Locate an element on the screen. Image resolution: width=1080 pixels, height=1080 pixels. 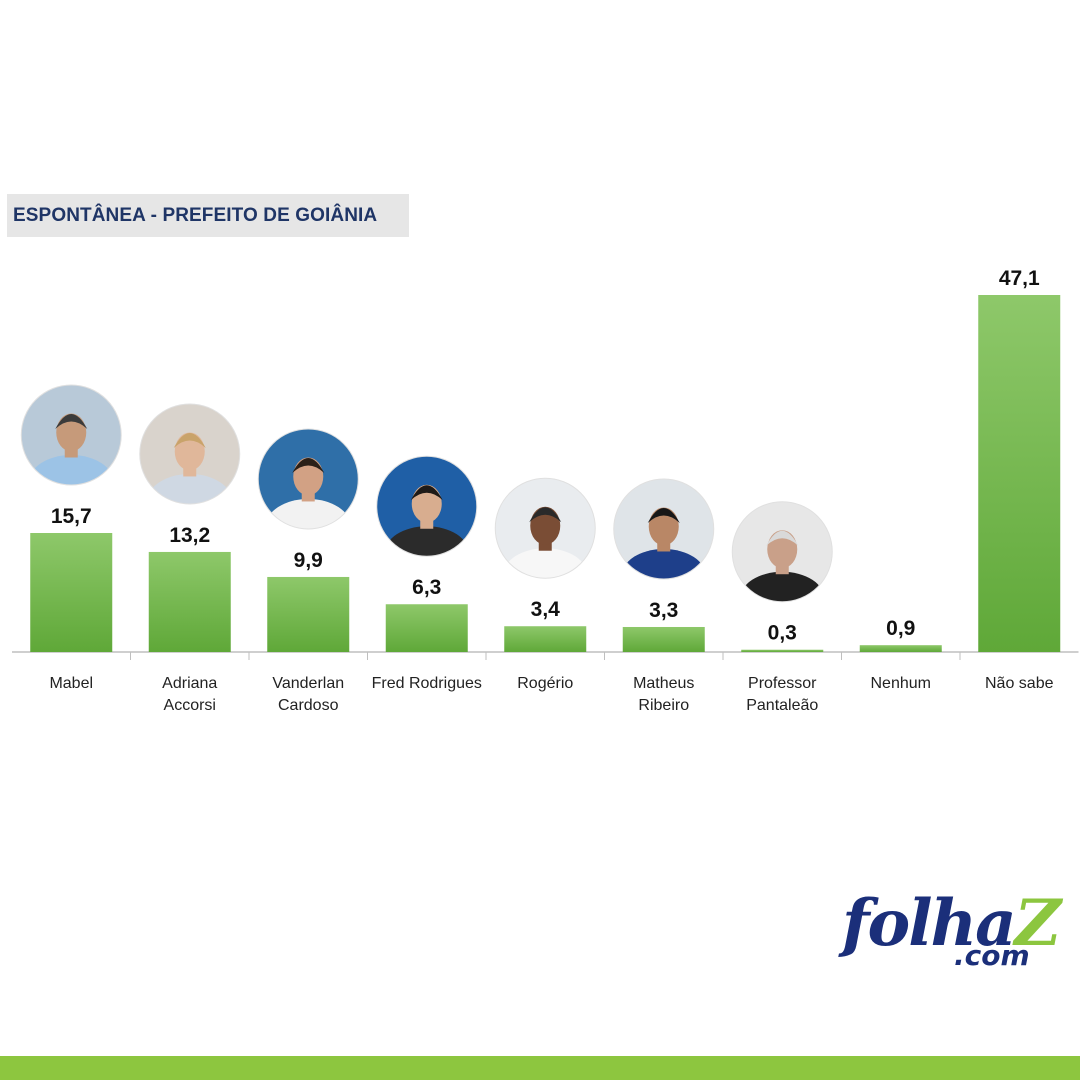
data-label: 15,7 is located at coordinates (71, 516).